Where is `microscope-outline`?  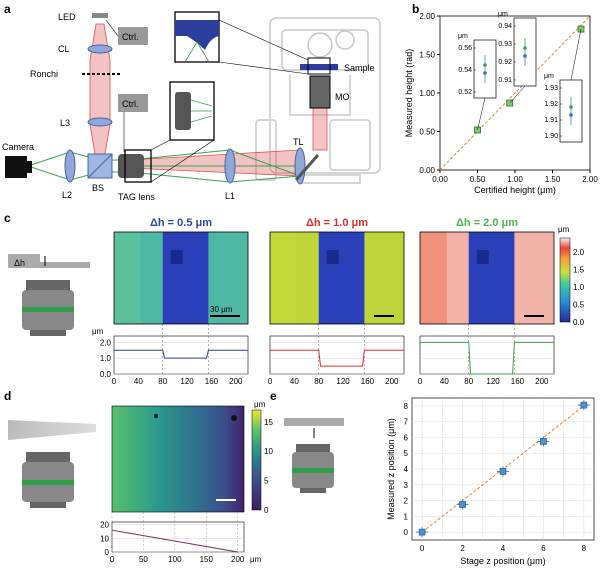
microscope-outline is located at coordinates (318, 100).